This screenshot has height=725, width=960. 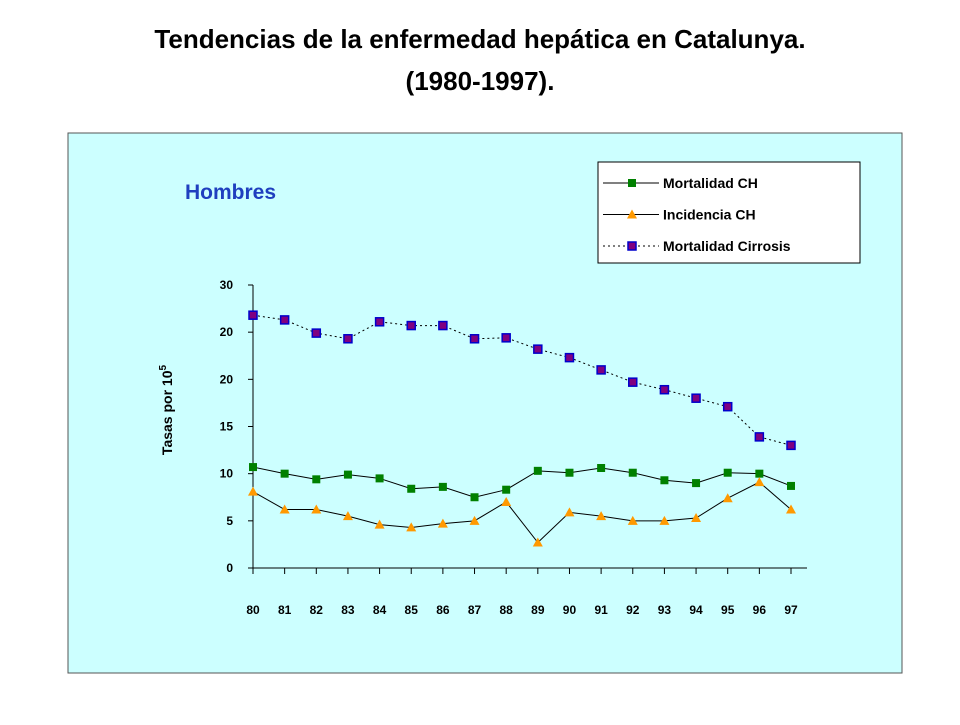 I want to click on y-tick-label: 15, so click(x=227, y=427).